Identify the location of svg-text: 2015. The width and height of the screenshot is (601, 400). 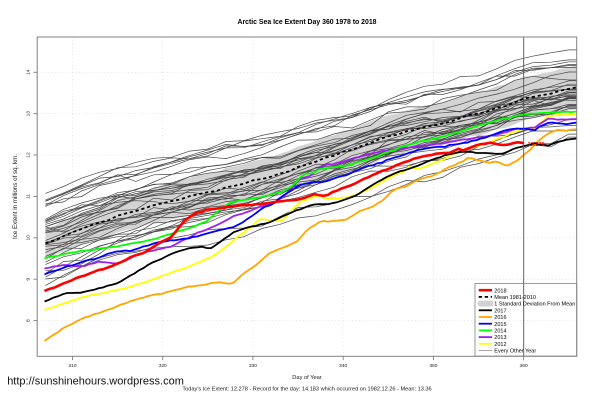
(500, 325).